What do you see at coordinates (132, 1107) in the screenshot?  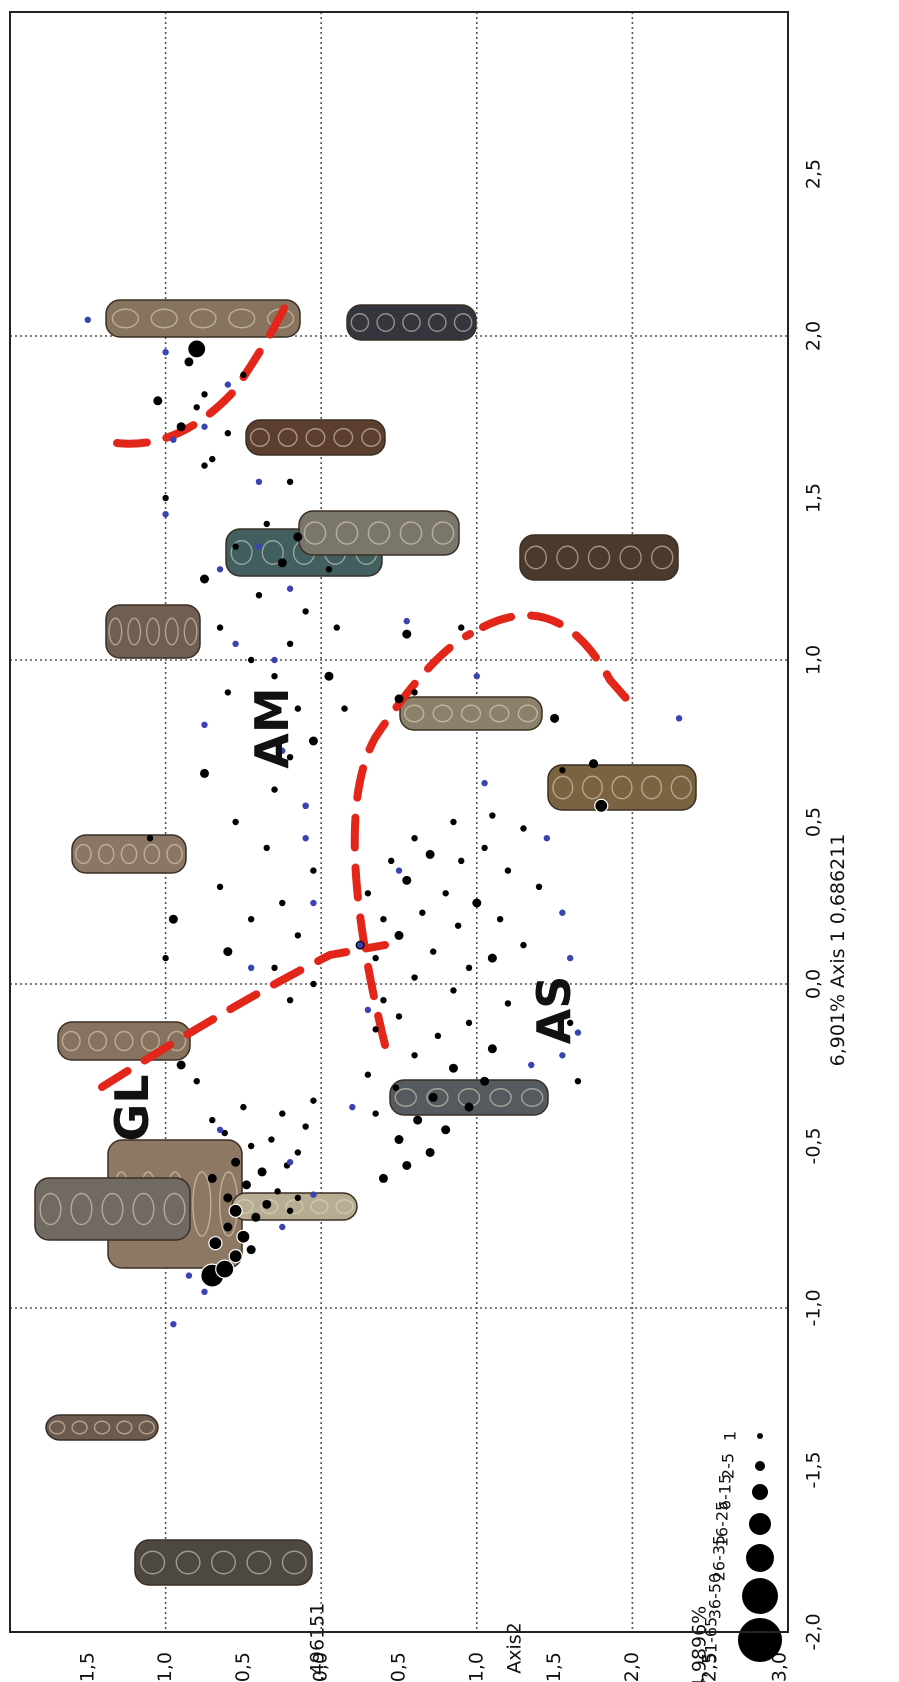 I see `group-label-gl: GL` at bounding box center [132, 1107].